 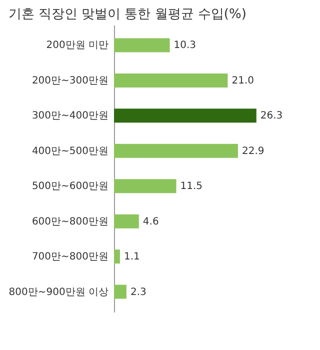 What do you see at coordinates (185, 46) in the screenshot?
I see `data-label: 10.3` at bounding box center [185, 46].